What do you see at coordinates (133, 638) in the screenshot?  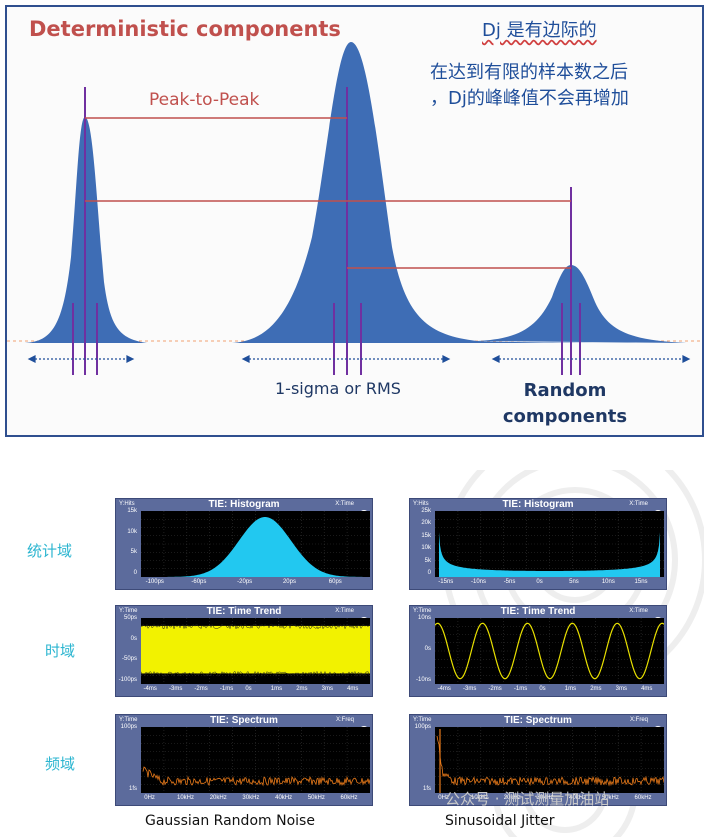 I see `scope-y-tick: 0s` at bounding box center [133, 638].